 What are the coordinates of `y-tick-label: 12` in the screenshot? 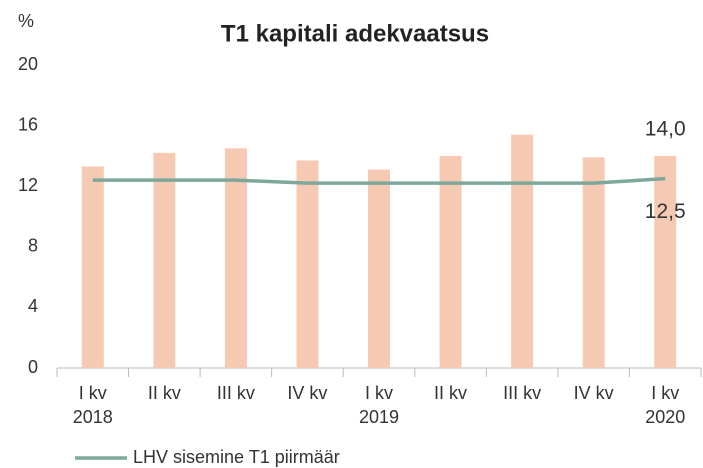 It's located at (28, 185).